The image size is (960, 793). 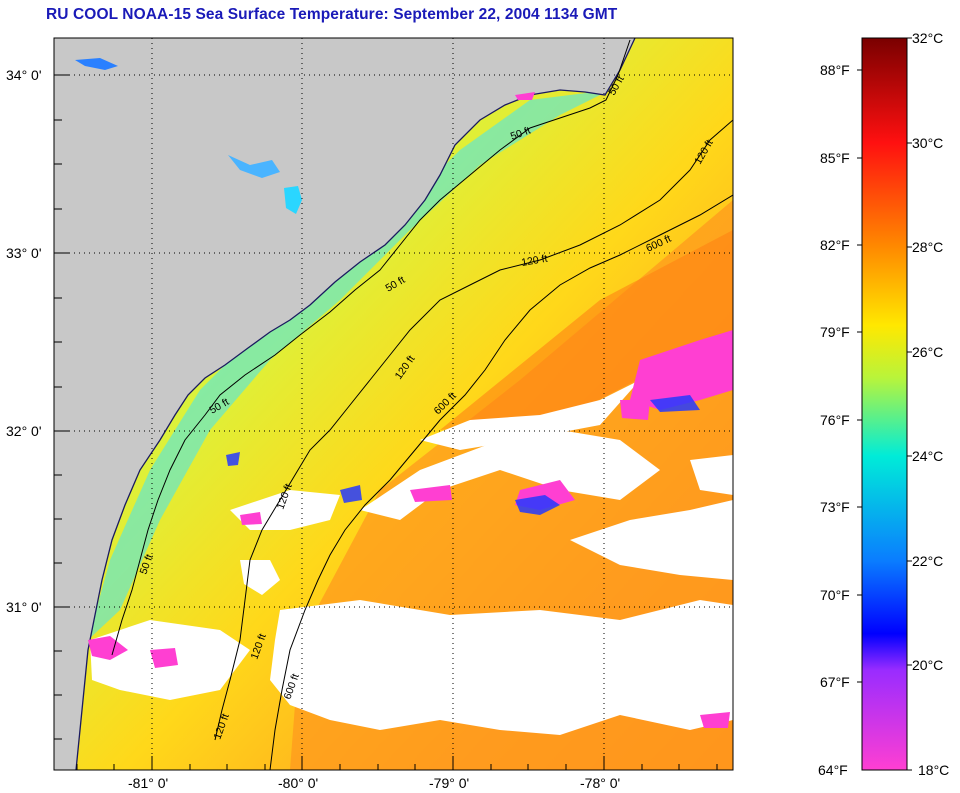 What do you see at coordinates (835, 420) in the screenshot?
I see `colorbar-f-label: 76°F` at bounding box center [835, 420].